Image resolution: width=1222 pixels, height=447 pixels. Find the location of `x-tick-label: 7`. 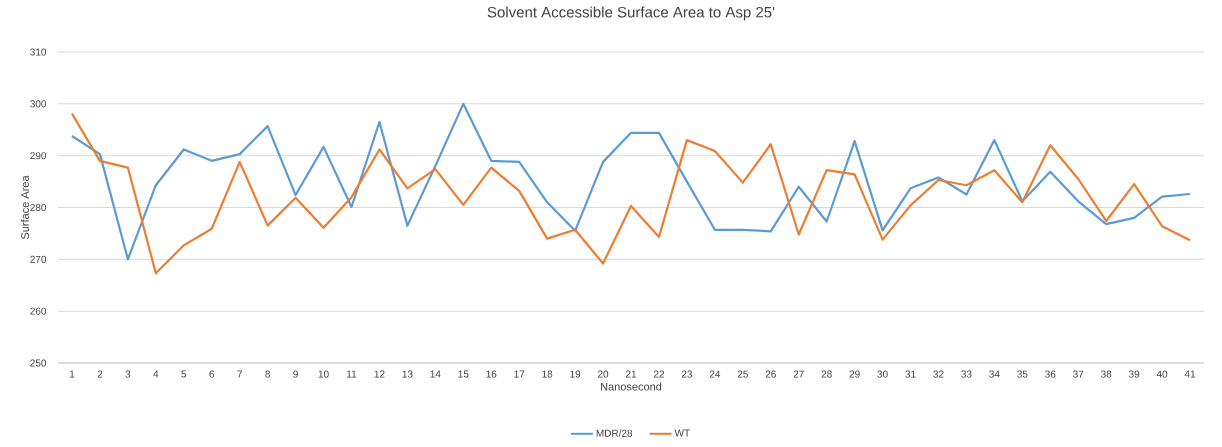

x-tick-label: 7 is located at coordinates (239, 374).